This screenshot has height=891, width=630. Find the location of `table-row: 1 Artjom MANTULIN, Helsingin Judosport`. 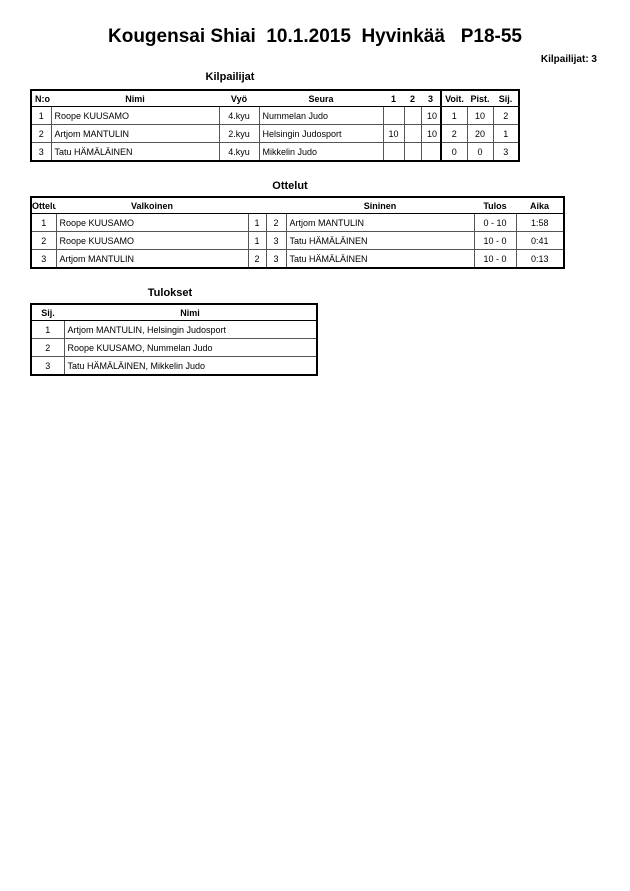

table-row: 1 Artjom MANTULIN, Helsingin Judosport is located at coordinates (174, 329).